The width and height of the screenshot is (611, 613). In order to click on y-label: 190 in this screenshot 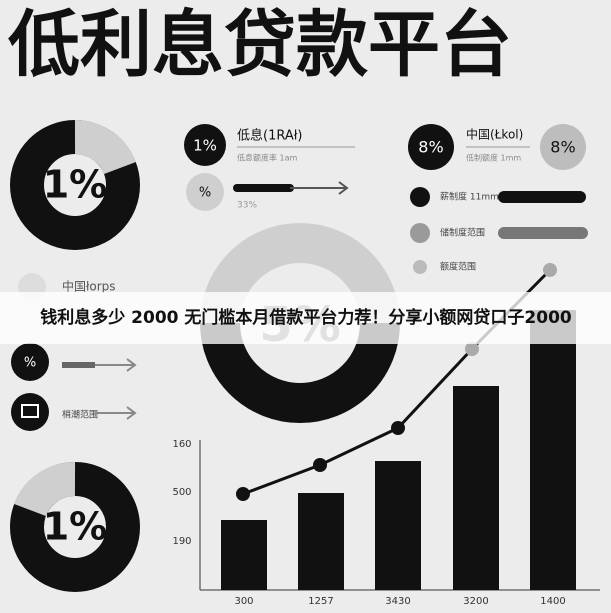, I will do `click(181, 541)`.